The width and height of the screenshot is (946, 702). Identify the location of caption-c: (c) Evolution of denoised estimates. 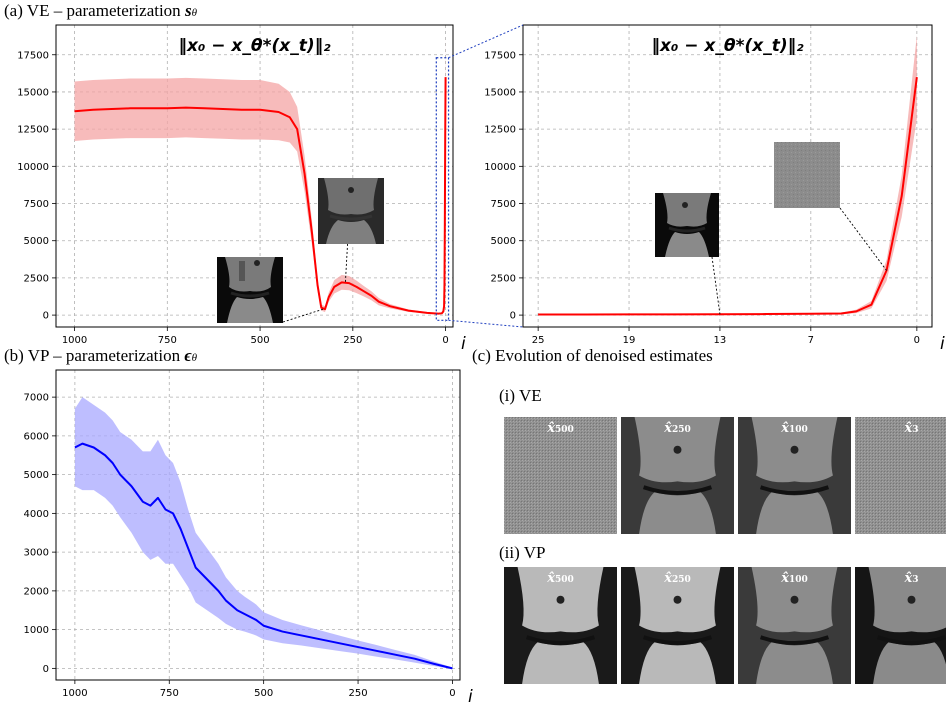
(592, 355).